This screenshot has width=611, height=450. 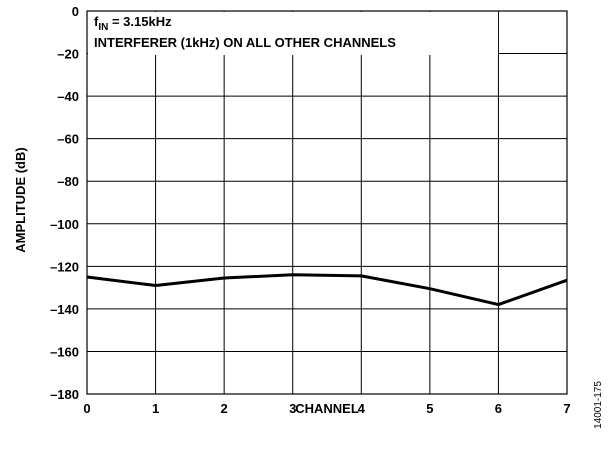 I want to click on y-tick-label: –140, so click(x=64, y=309).